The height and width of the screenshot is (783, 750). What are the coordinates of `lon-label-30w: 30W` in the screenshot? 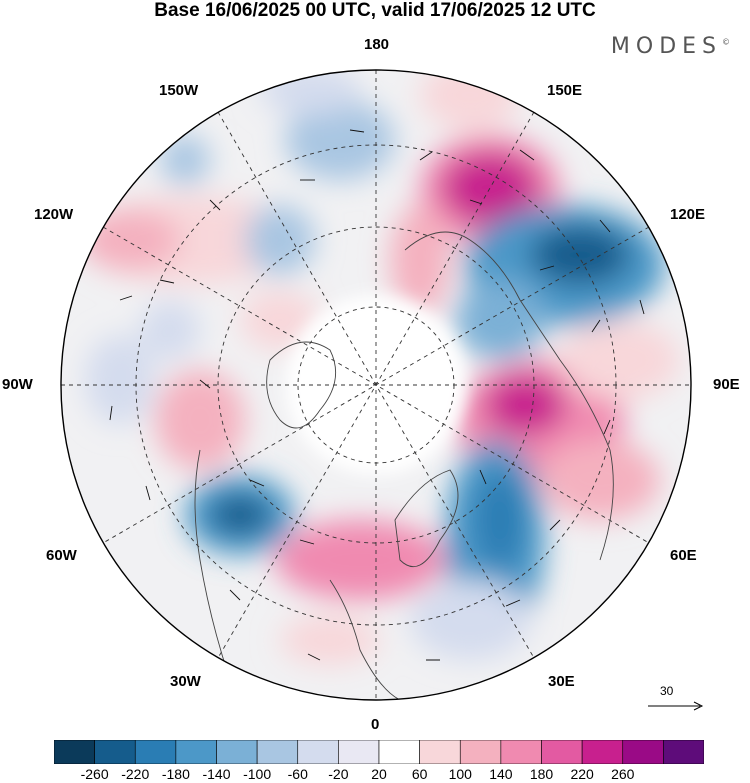 It's located at (185, 681).